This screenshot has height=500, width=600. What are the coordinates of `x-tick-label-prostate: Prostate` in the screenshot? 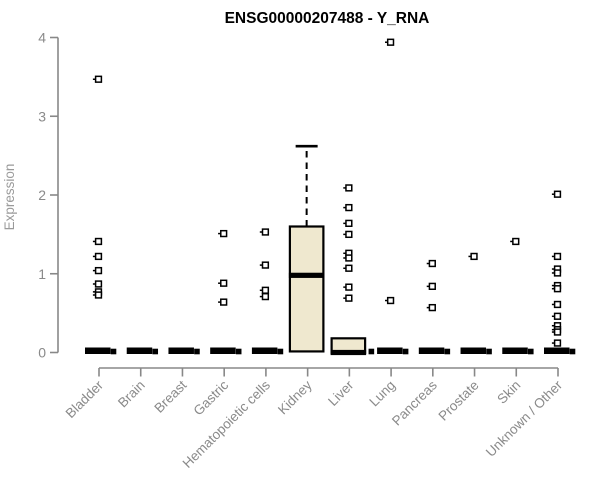 It's located at (459, 401).